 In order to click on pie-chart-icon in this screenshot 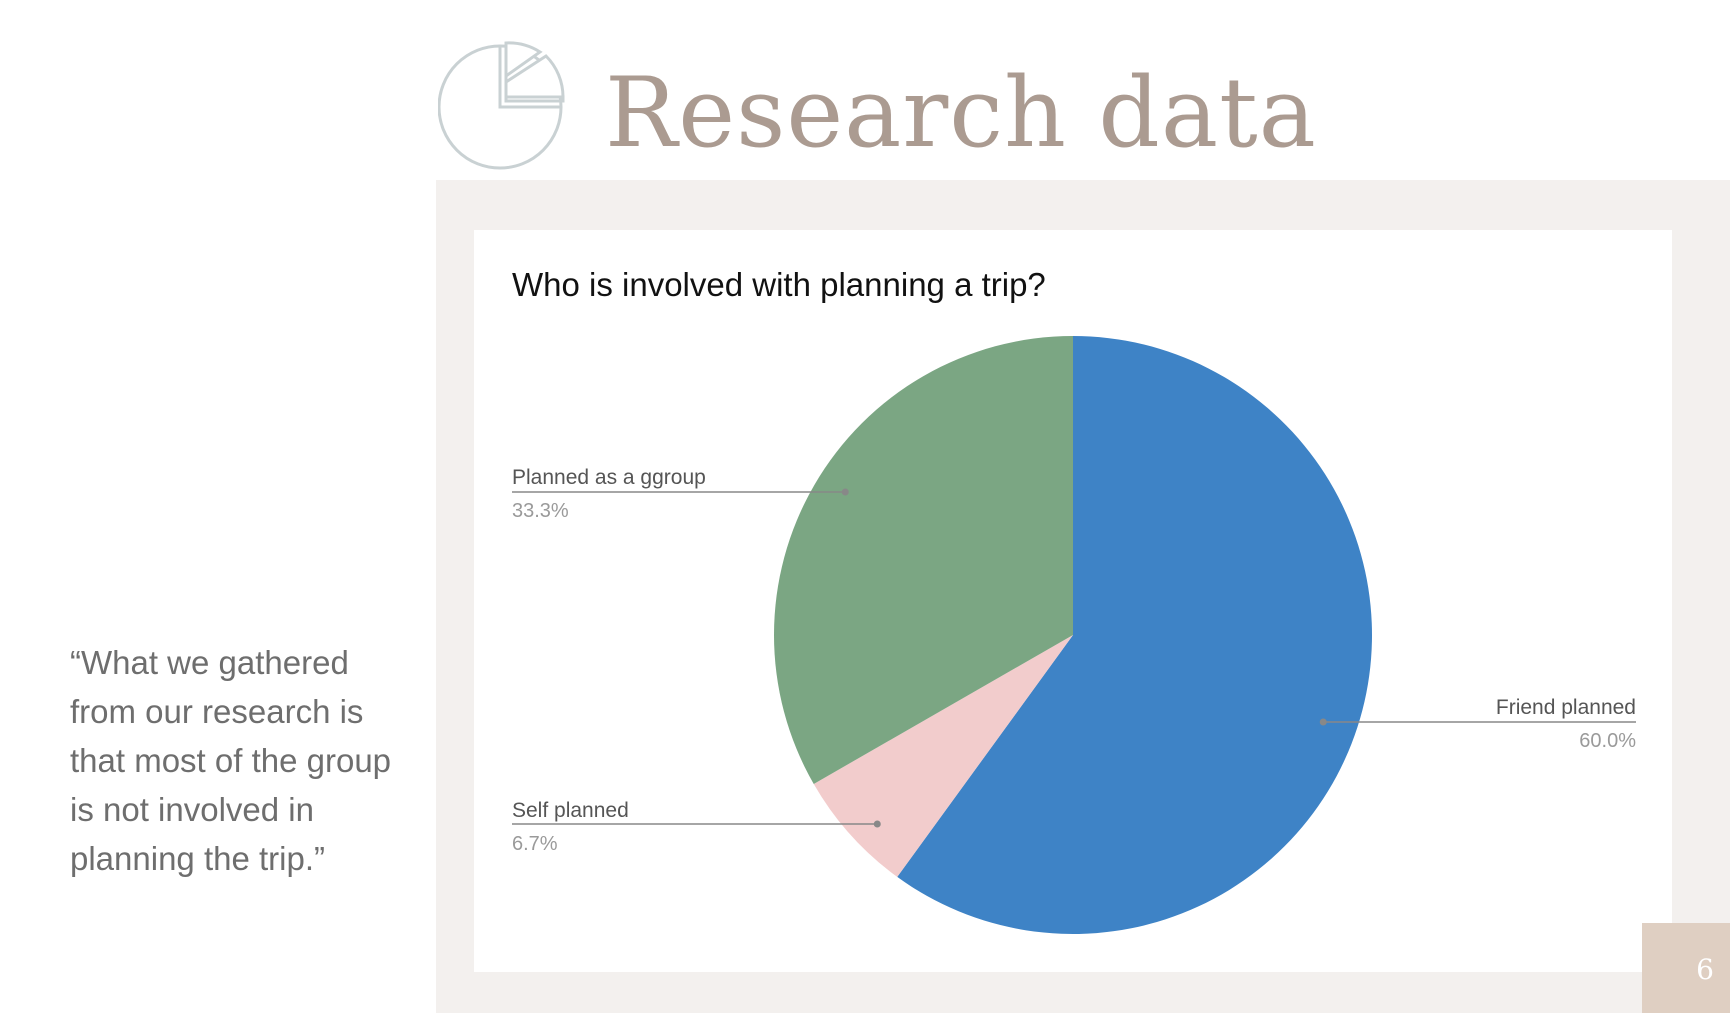, I will do `click(501, 105)`.